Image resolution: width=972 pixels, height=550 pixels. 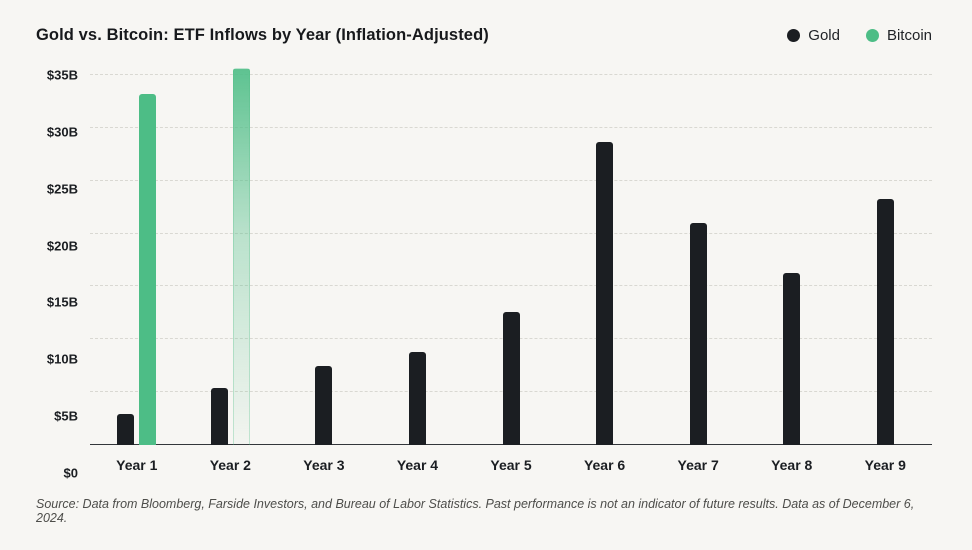 What do you see at coordinates (62, 75) in the screenshot?
I see `y-axis-tick-label: $35B` at bounding box center [62, 75].